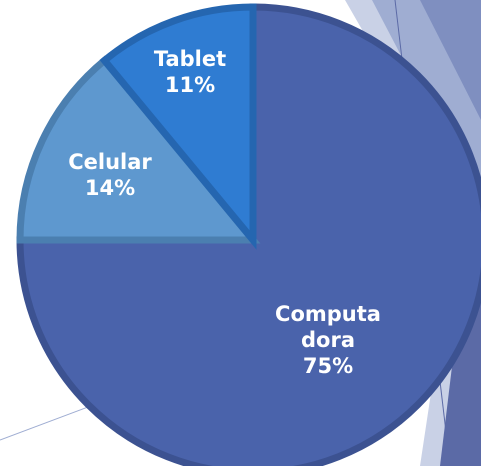  I want to click on value-label: 11%, so click(190, 85).